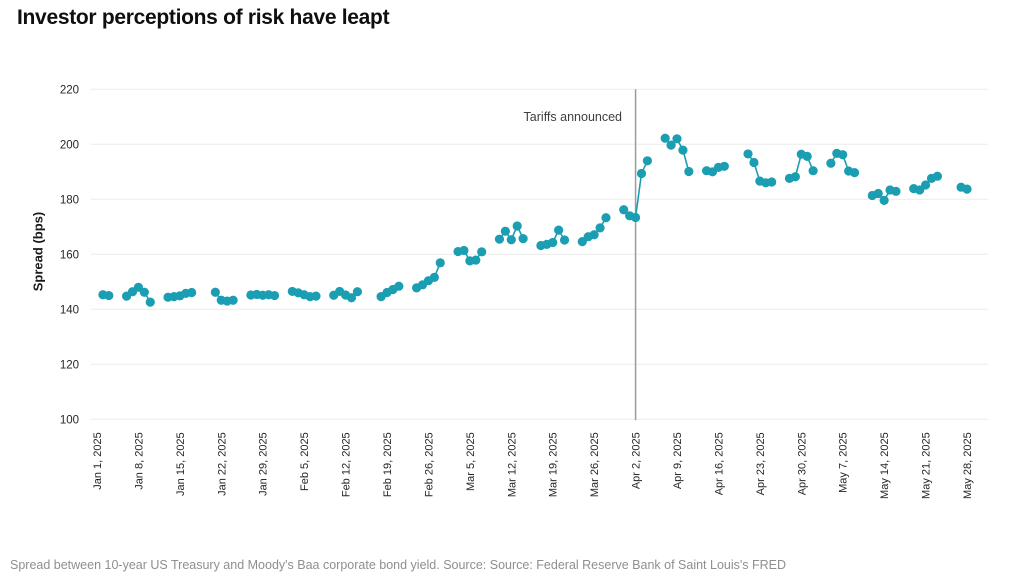  I want to click on chart-title: Investor perceptions of risk have leapt, so click(203, 17).